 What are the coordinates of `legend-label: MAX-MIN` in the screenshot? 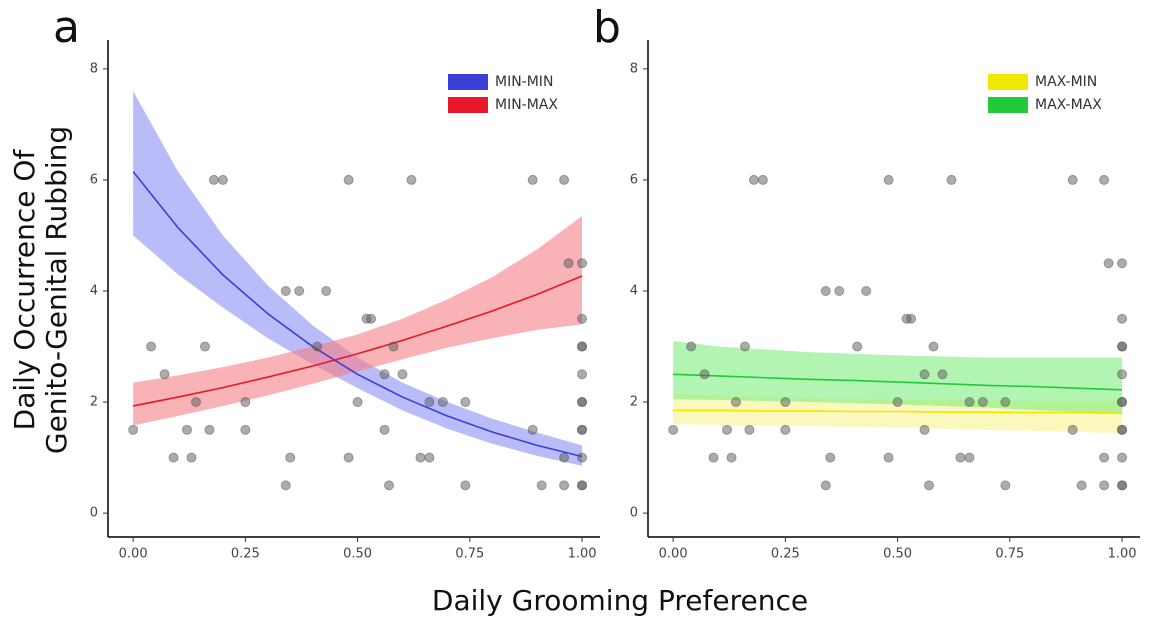 It's located at (1066, 82).